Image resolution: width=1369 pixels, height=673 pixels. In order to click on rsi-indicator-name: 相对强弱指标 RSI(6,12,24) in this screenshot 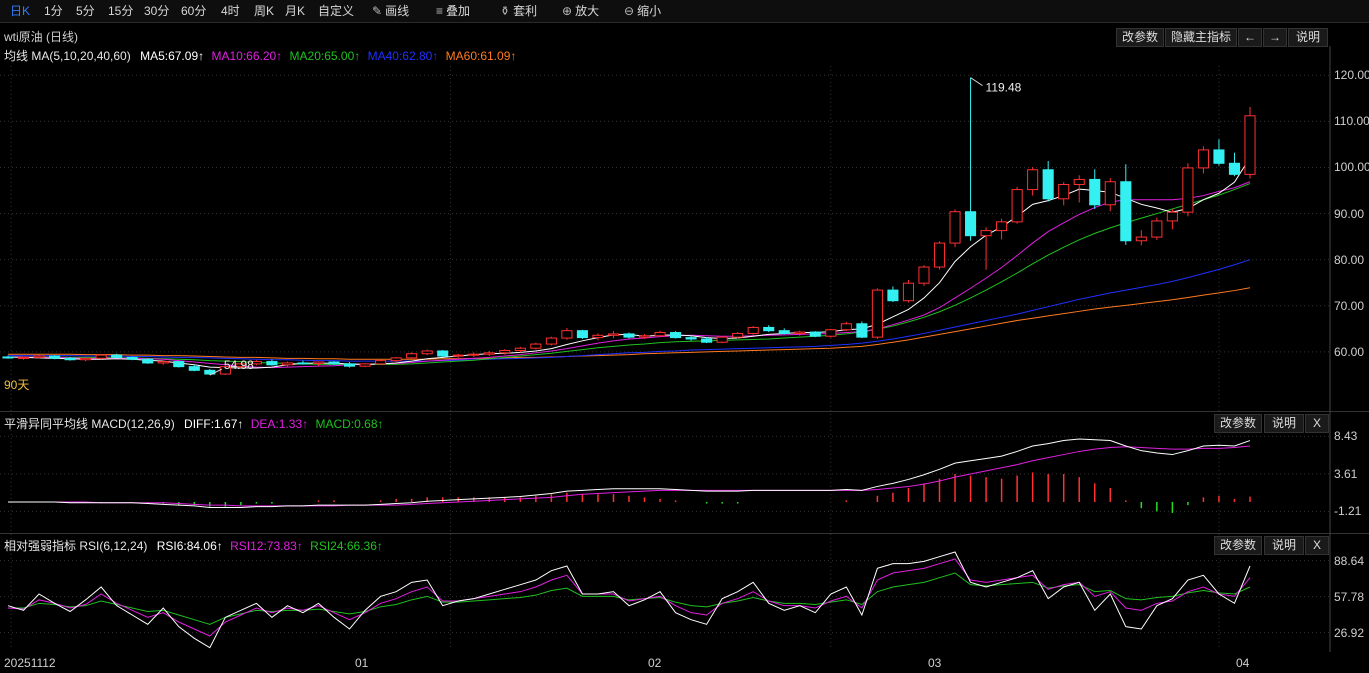, I will do `click(76, 546)`.